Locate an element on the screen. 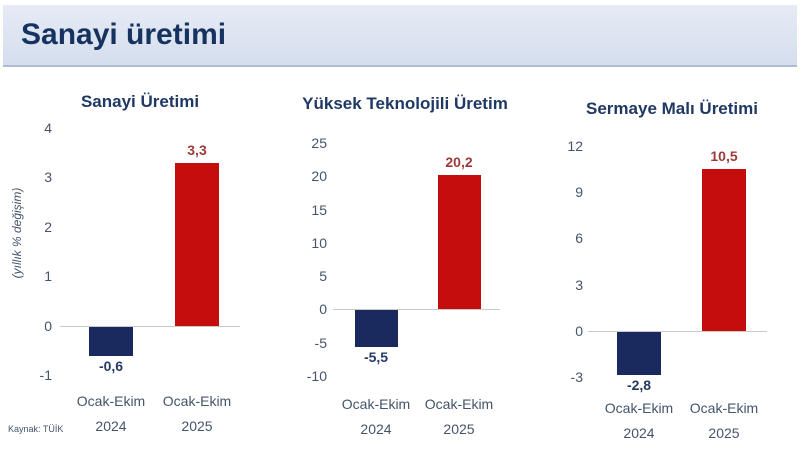  y-tick: 5 is located at coordinates (323, 276).